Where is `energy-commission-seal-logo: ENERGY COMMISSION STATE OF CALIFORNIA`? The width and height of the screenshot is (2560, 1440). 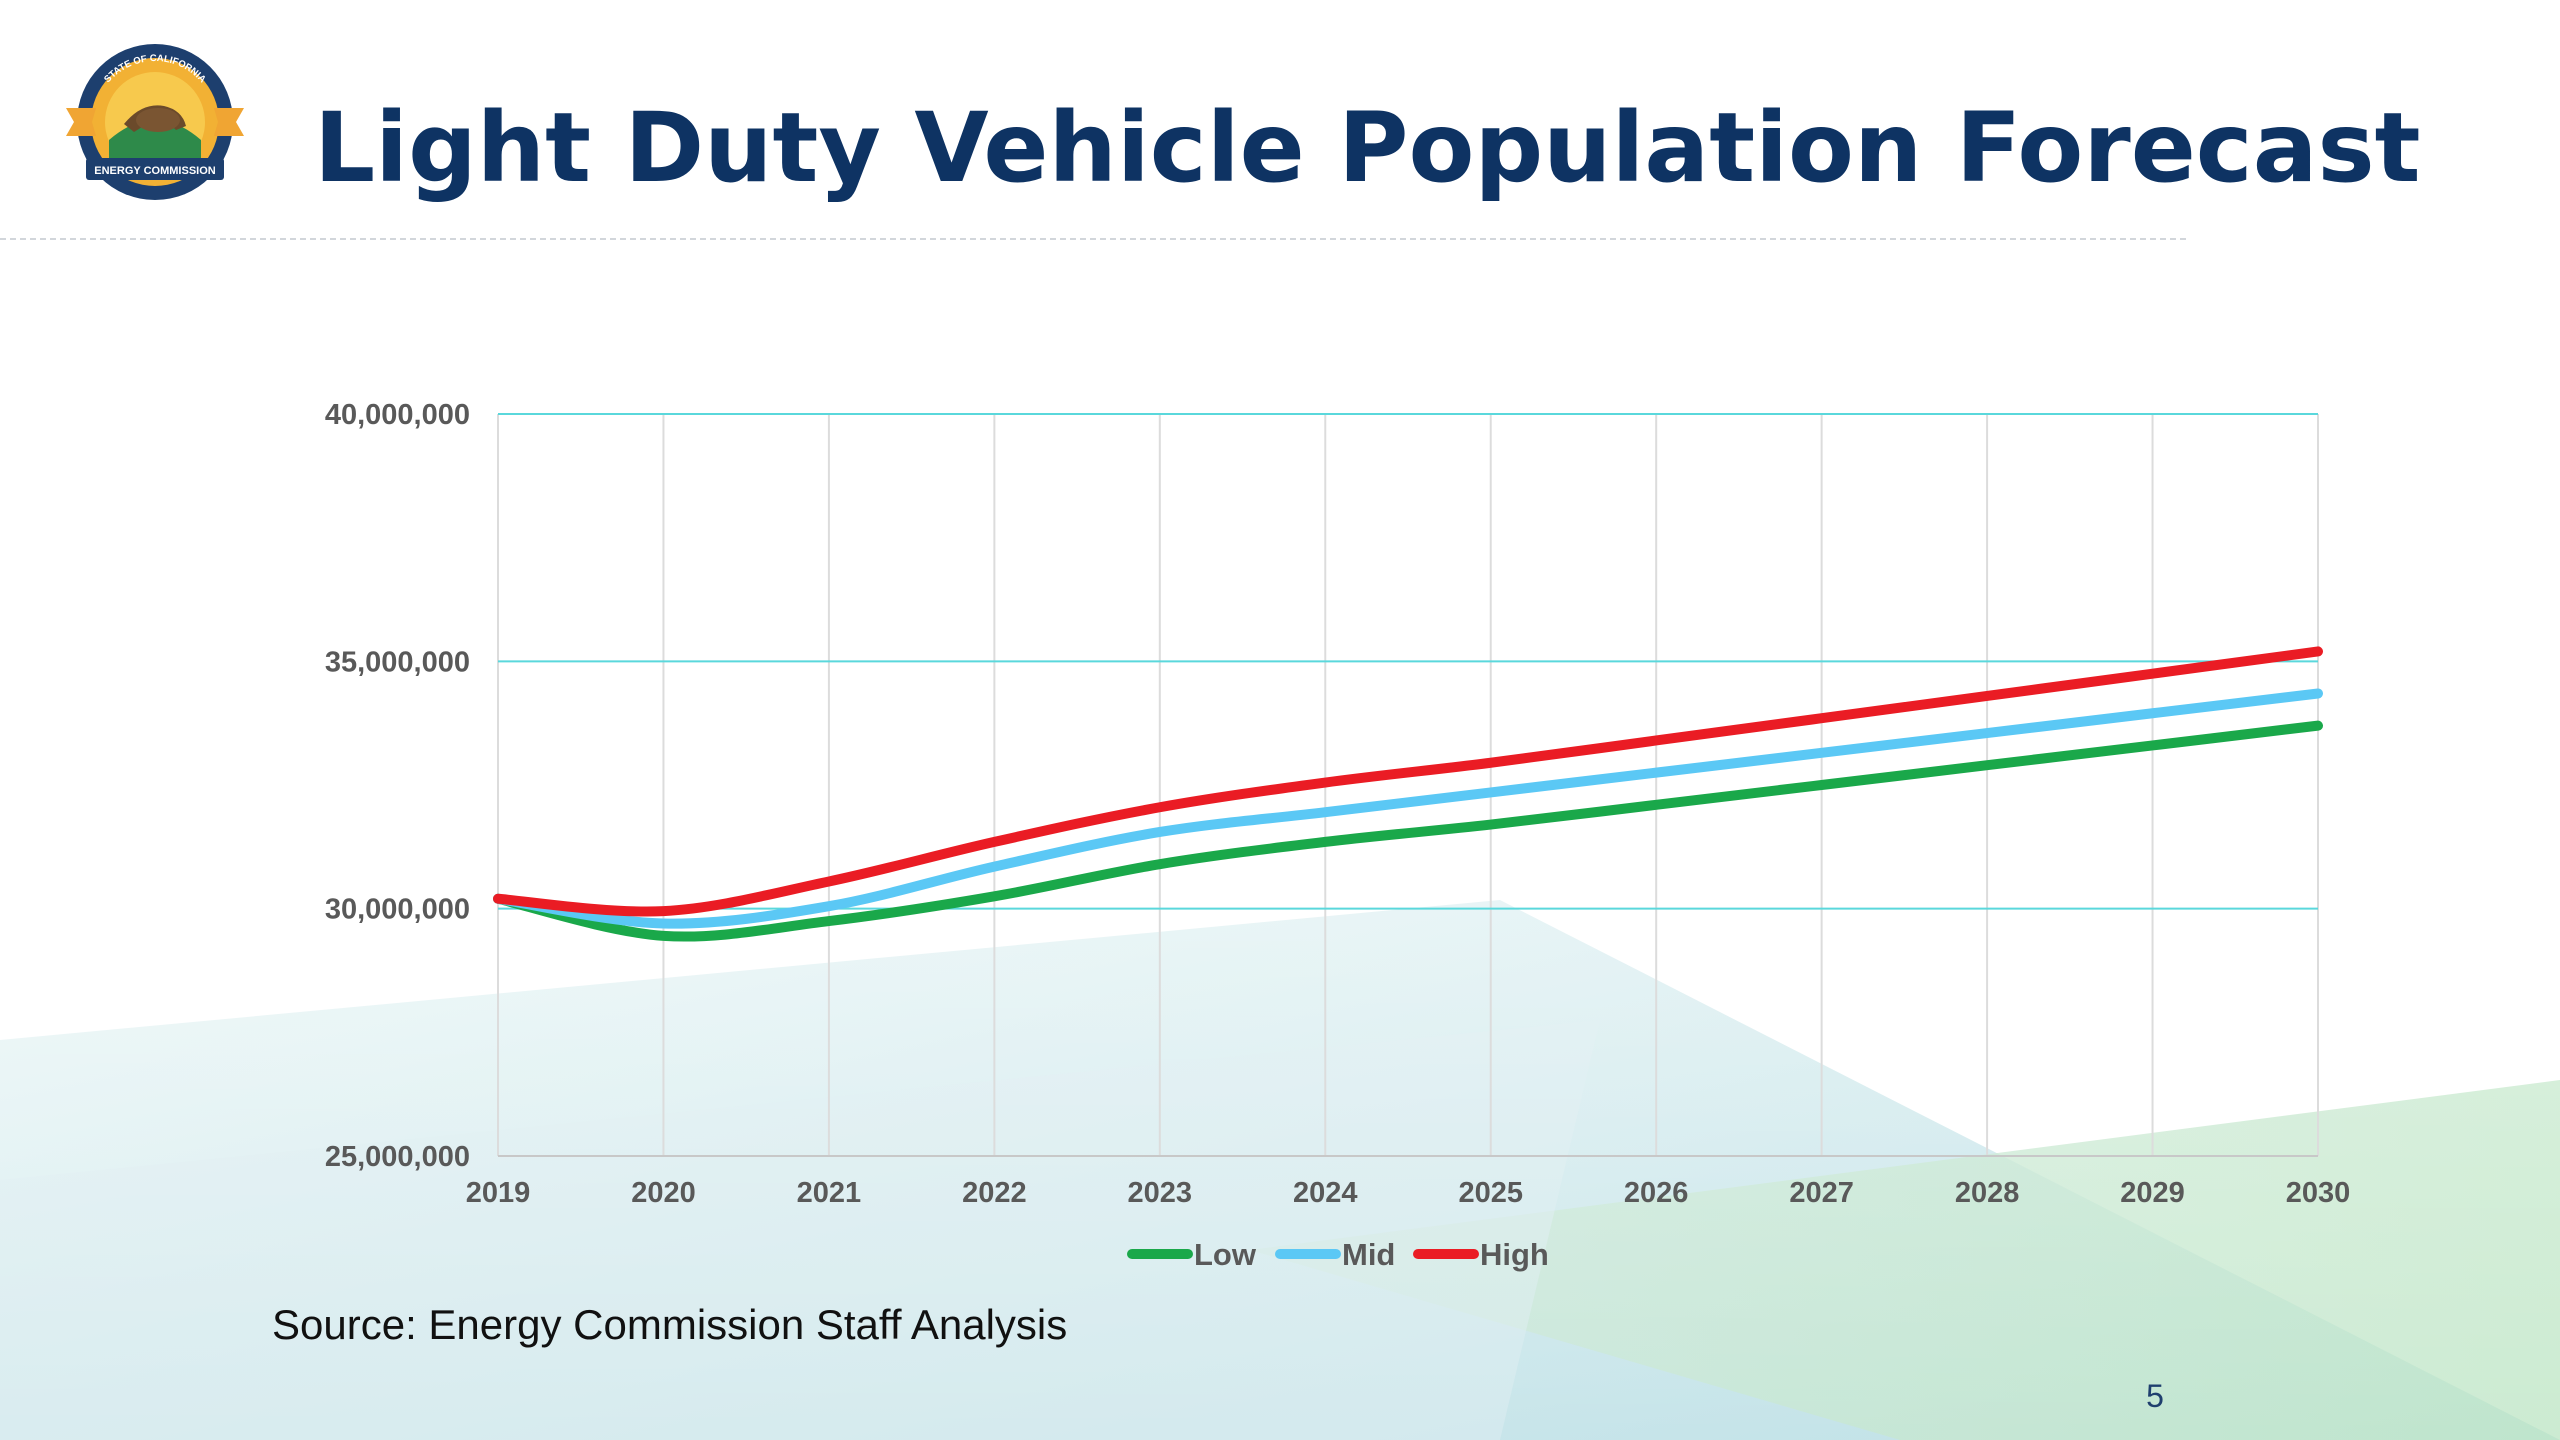 energy-commission-seal-logo: ENERGY COMMISSION STATE OF CALIFORNIA is located at coordinates (155, 122).